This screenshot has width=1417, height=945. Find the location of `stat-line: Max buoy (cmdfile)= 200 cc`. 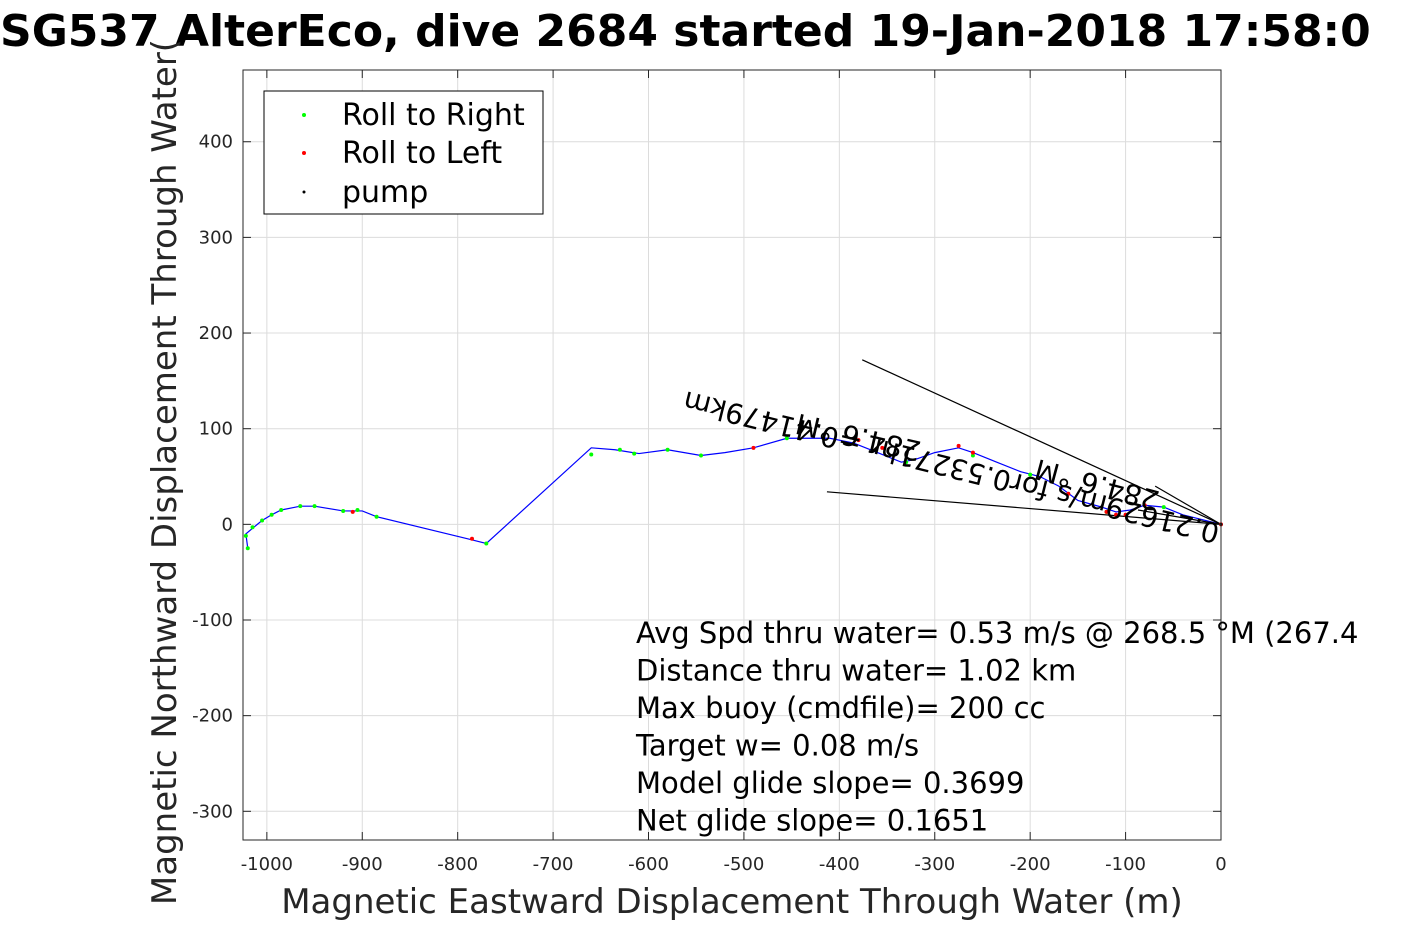

stat-line: Max buoy (cmdfile)= 200 cc is located at coordinates (840, 708).